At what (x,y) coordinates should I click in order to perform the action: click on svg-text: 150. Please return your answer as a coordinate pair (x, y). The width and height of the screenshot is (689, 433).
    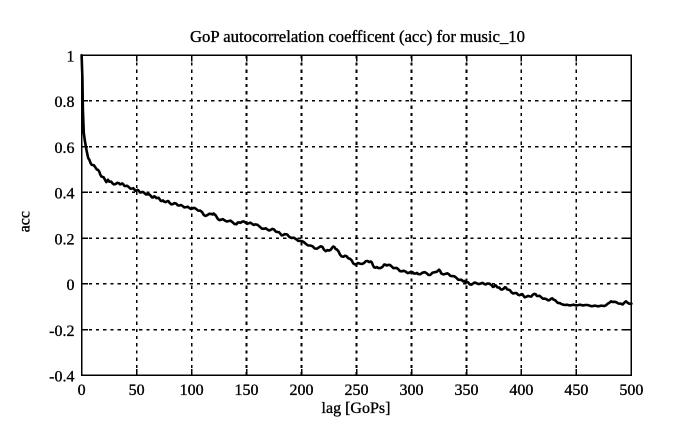
    Looking at the image, I should click on (247, 390).